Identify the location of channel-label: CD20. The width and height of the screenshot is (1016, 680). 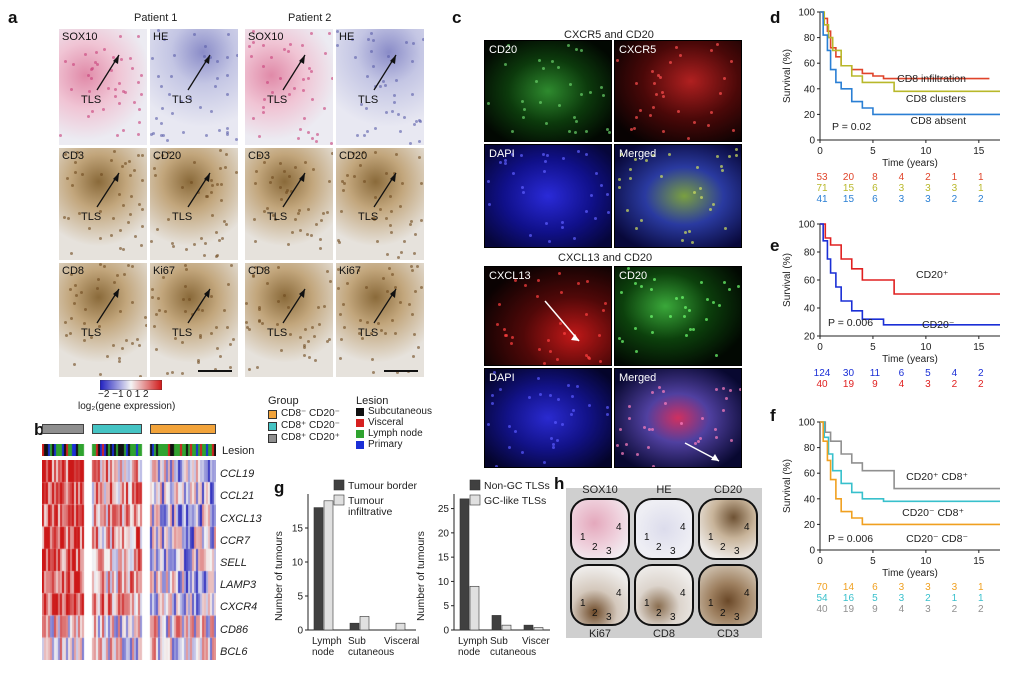
(633, 276).